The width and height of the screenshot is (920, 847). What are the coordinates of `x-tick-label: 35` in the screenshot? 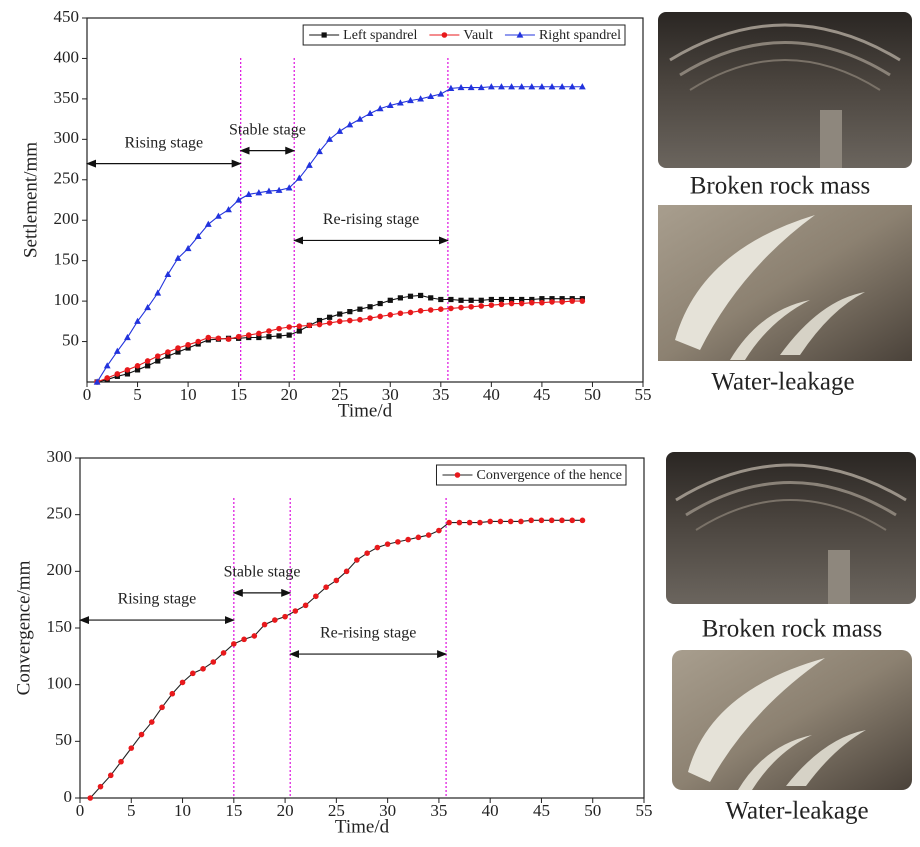 It's located at (438, 810).